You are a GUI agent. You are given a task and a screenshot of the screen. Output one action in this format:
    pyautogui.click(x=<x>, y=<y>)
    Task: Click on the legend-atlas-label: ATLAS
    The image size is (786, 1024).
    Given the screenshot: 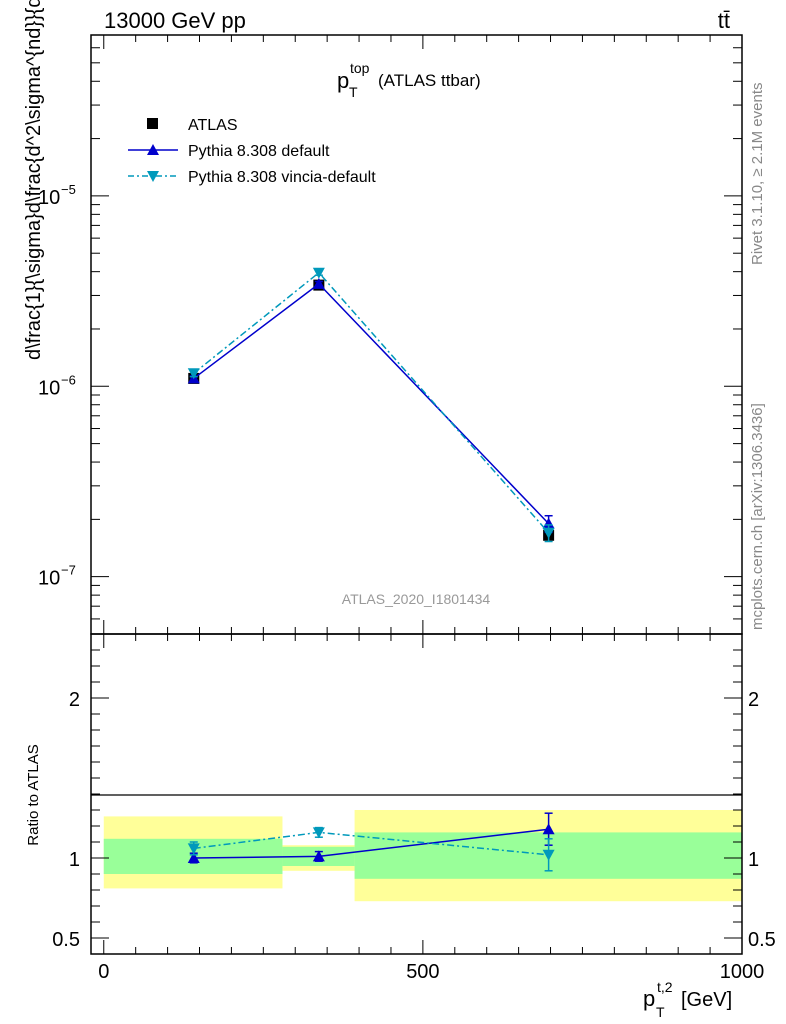 What is the action you would take?
    pyautogui.click(x=213, y=125)
    